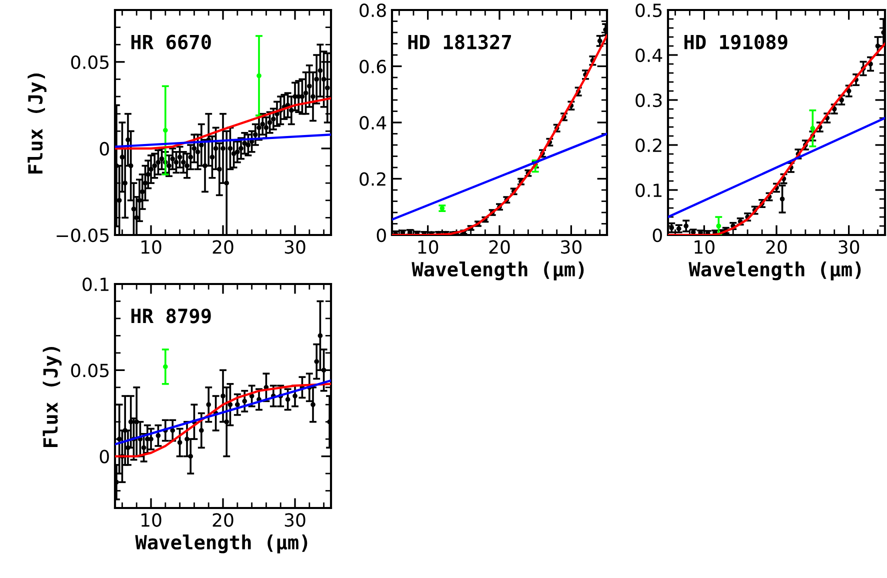  I want to click on text: HD 181327, so click(459, 42).